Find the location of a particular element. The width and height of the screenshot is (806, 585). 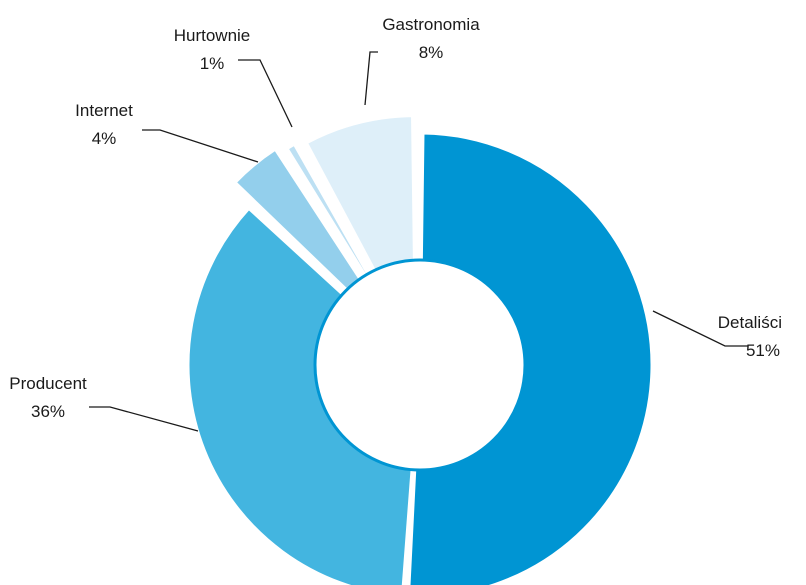

slice-name-label-1: Detaliści is located at coordinates (750, 322).